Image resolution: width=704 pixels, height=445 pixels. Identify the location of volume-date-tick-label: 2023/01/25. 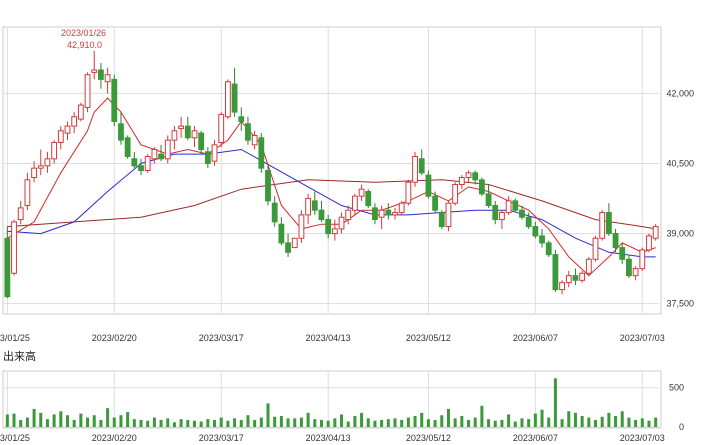
(15, 438).